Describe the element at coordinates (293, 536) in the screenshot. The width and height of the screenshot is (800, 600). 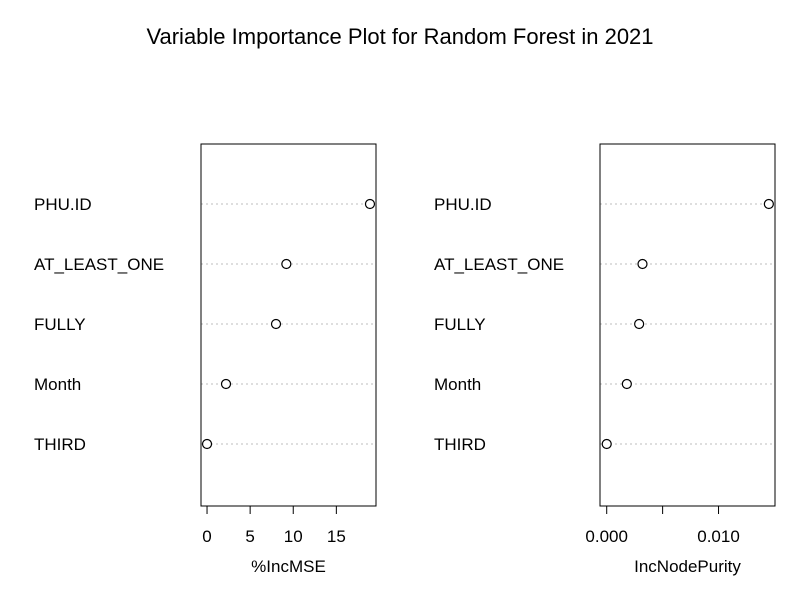
I see `tick-label: 10` at that location.